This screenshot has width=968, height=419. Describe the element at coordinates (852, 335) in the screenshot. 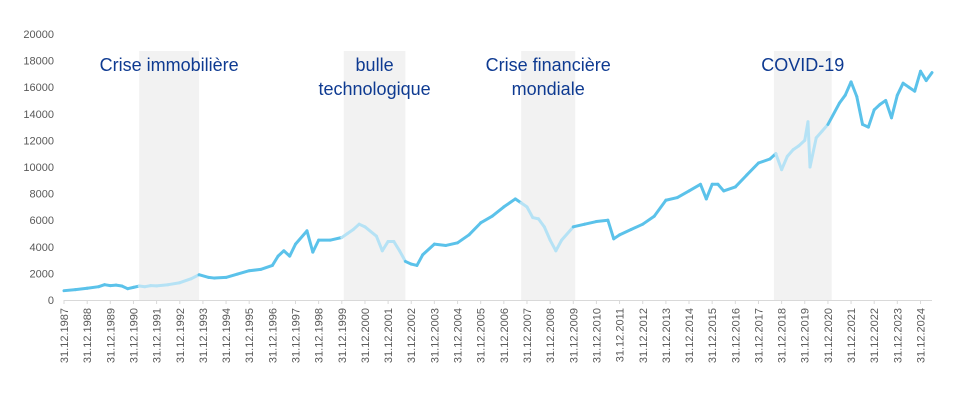

I see `x-tick-label: 31.12.2021` at that location.